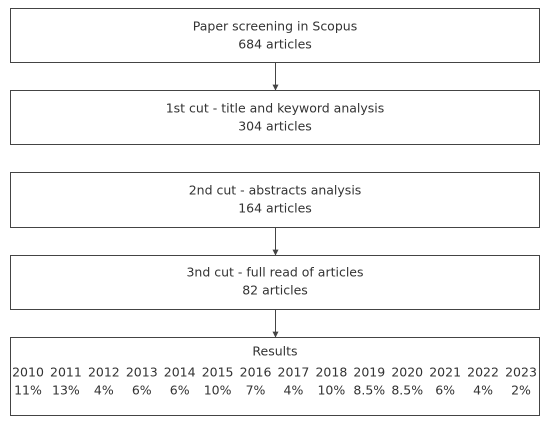 This screenshot has width=550, height=424. Describe the element at coordinates (142, 372) in the screenshot. I see `year-label: 2013` at that location.